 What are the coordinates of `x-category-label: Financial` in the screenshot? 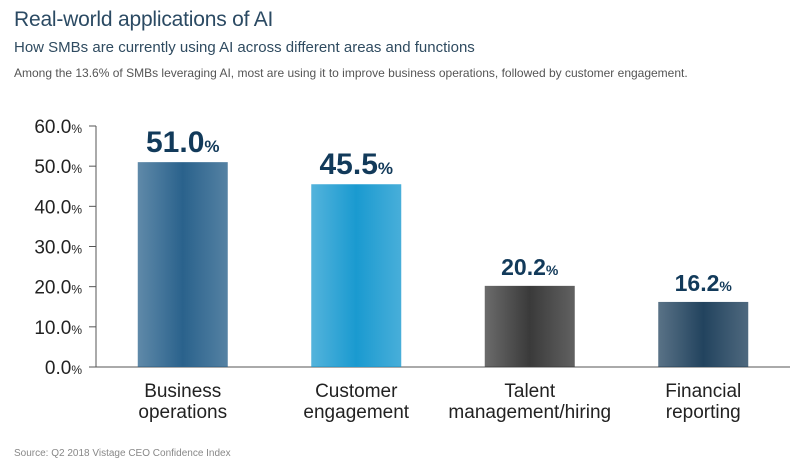 It's located at (703, 391).